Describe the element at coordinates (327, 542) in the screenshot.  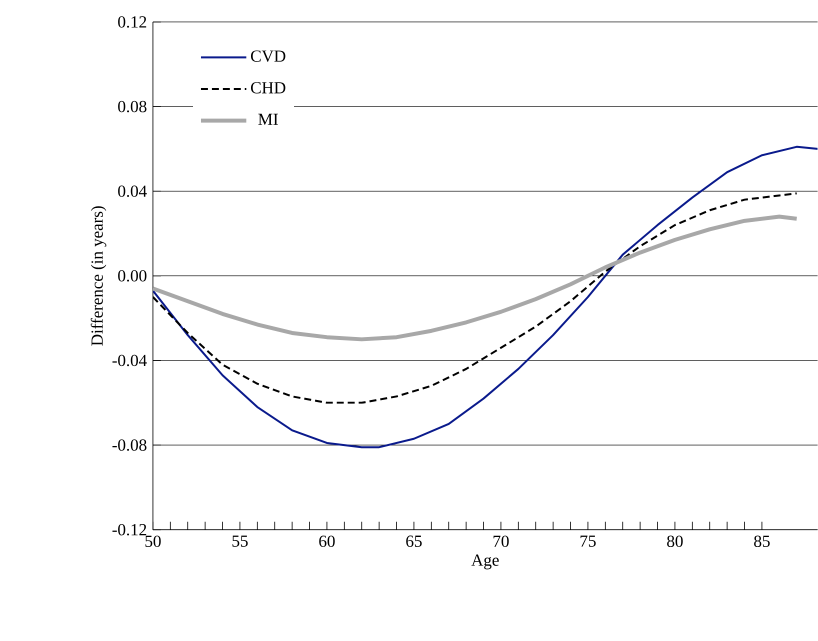
I see `x-tick-label: 60` at that location.